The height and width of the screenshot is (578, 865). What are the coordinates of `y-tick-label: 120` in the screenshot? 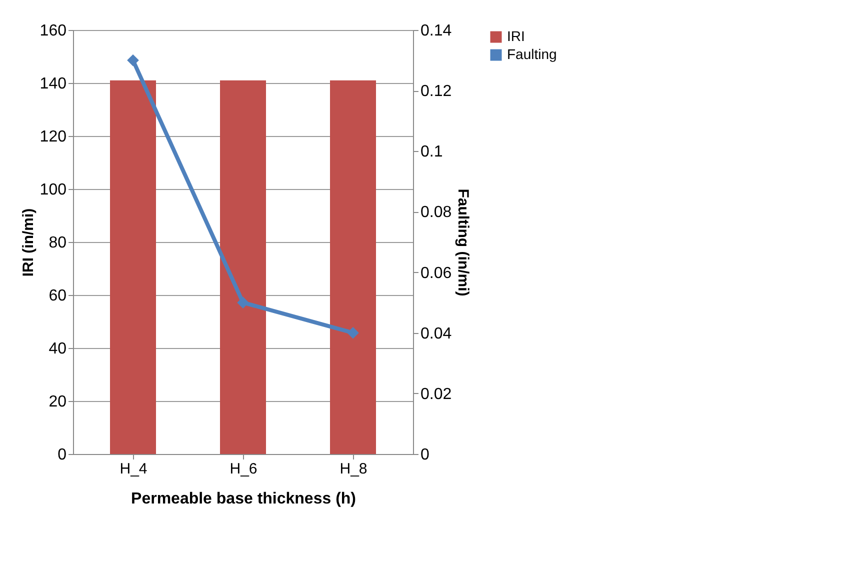 It's located at (53, 137).